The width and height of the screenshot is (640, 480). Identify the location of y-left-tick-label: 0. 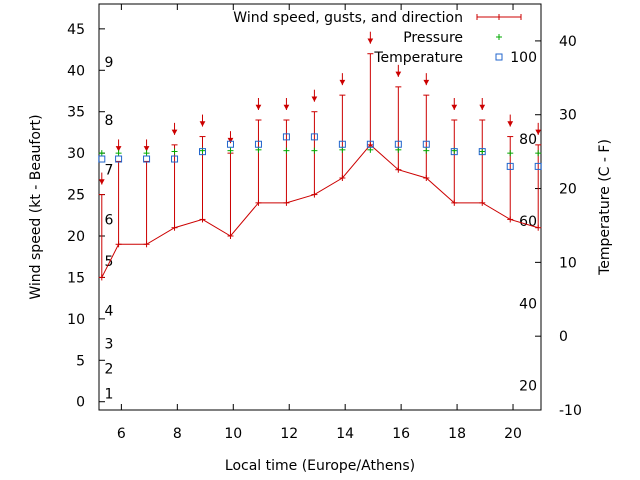
(80, 403).